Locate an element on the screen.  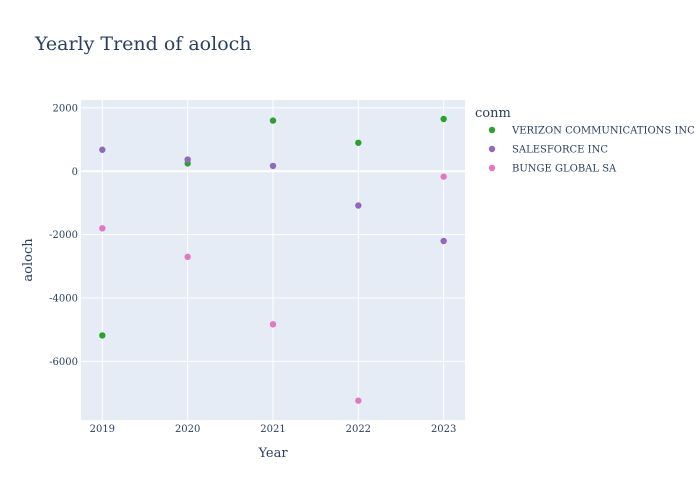
chart-title: Yearly Trend of aoloch is located at coordinates (143, 44).